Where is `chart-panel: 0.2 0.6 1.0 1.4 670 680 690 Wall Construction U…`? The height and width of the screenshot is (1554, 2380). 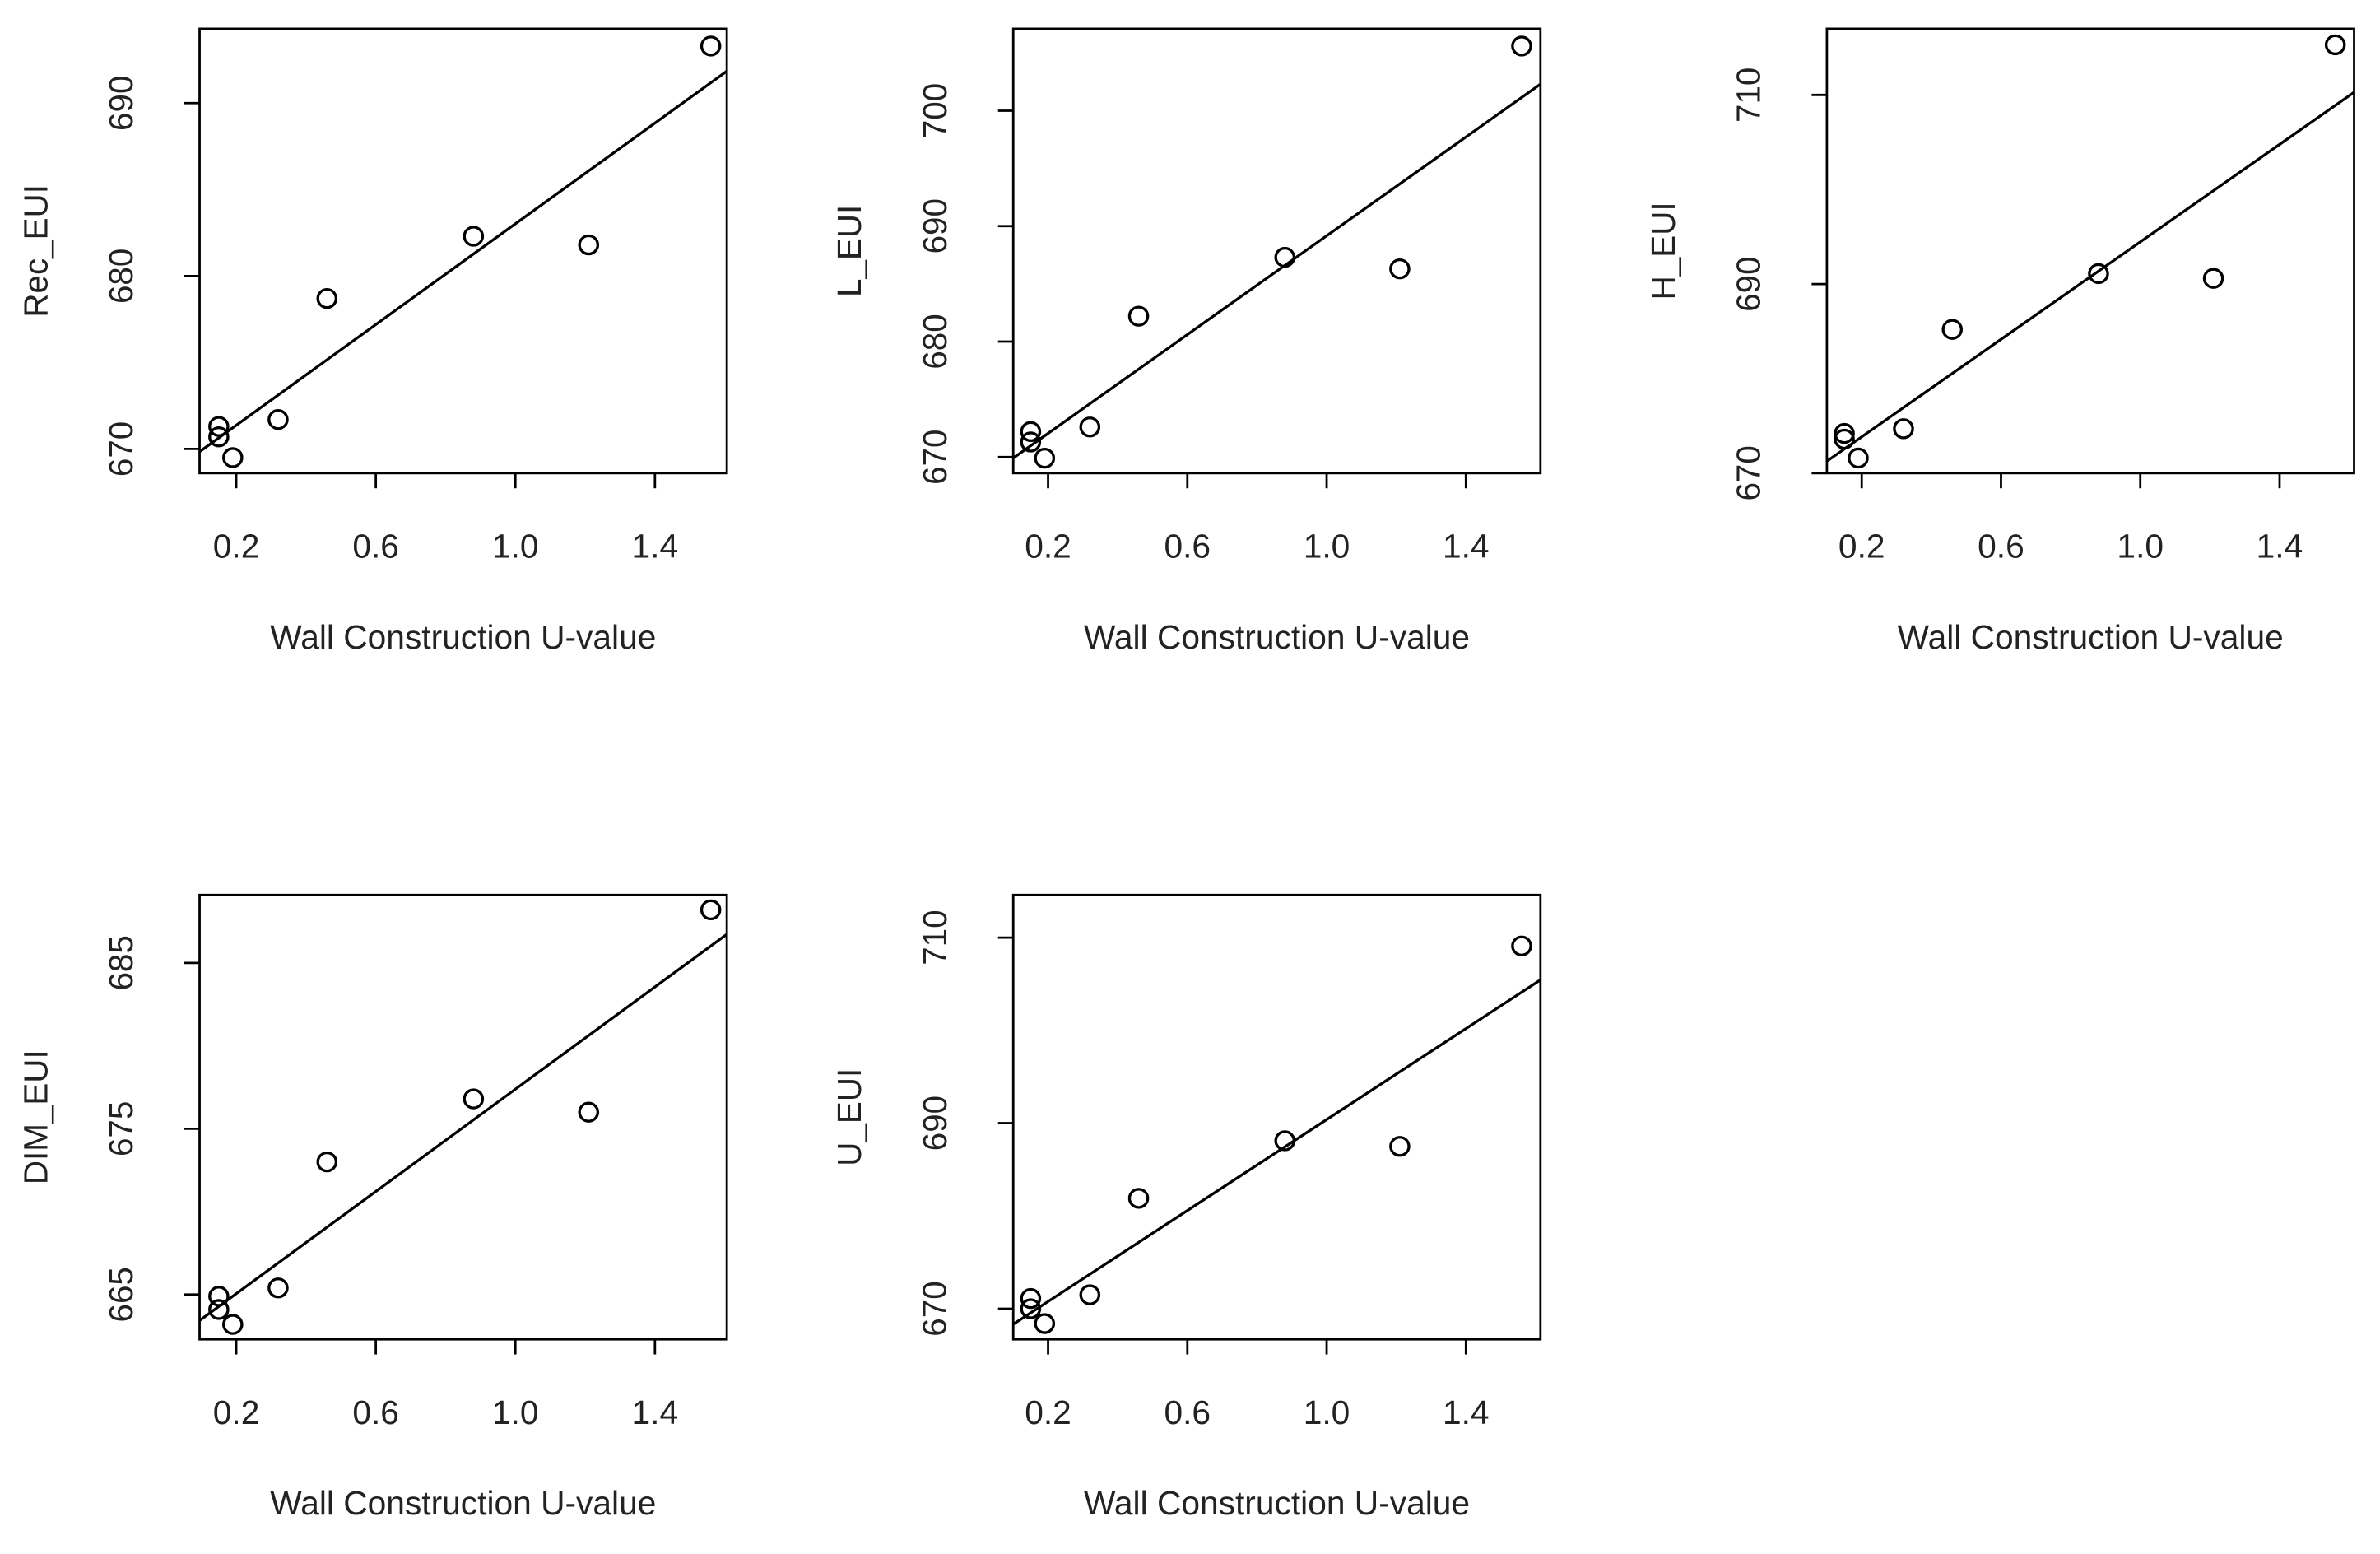 chart-panel: 0.2 0.6 1.0 1.4 670 680 690 Wall Construction U… is located at coordinates (372, 342).